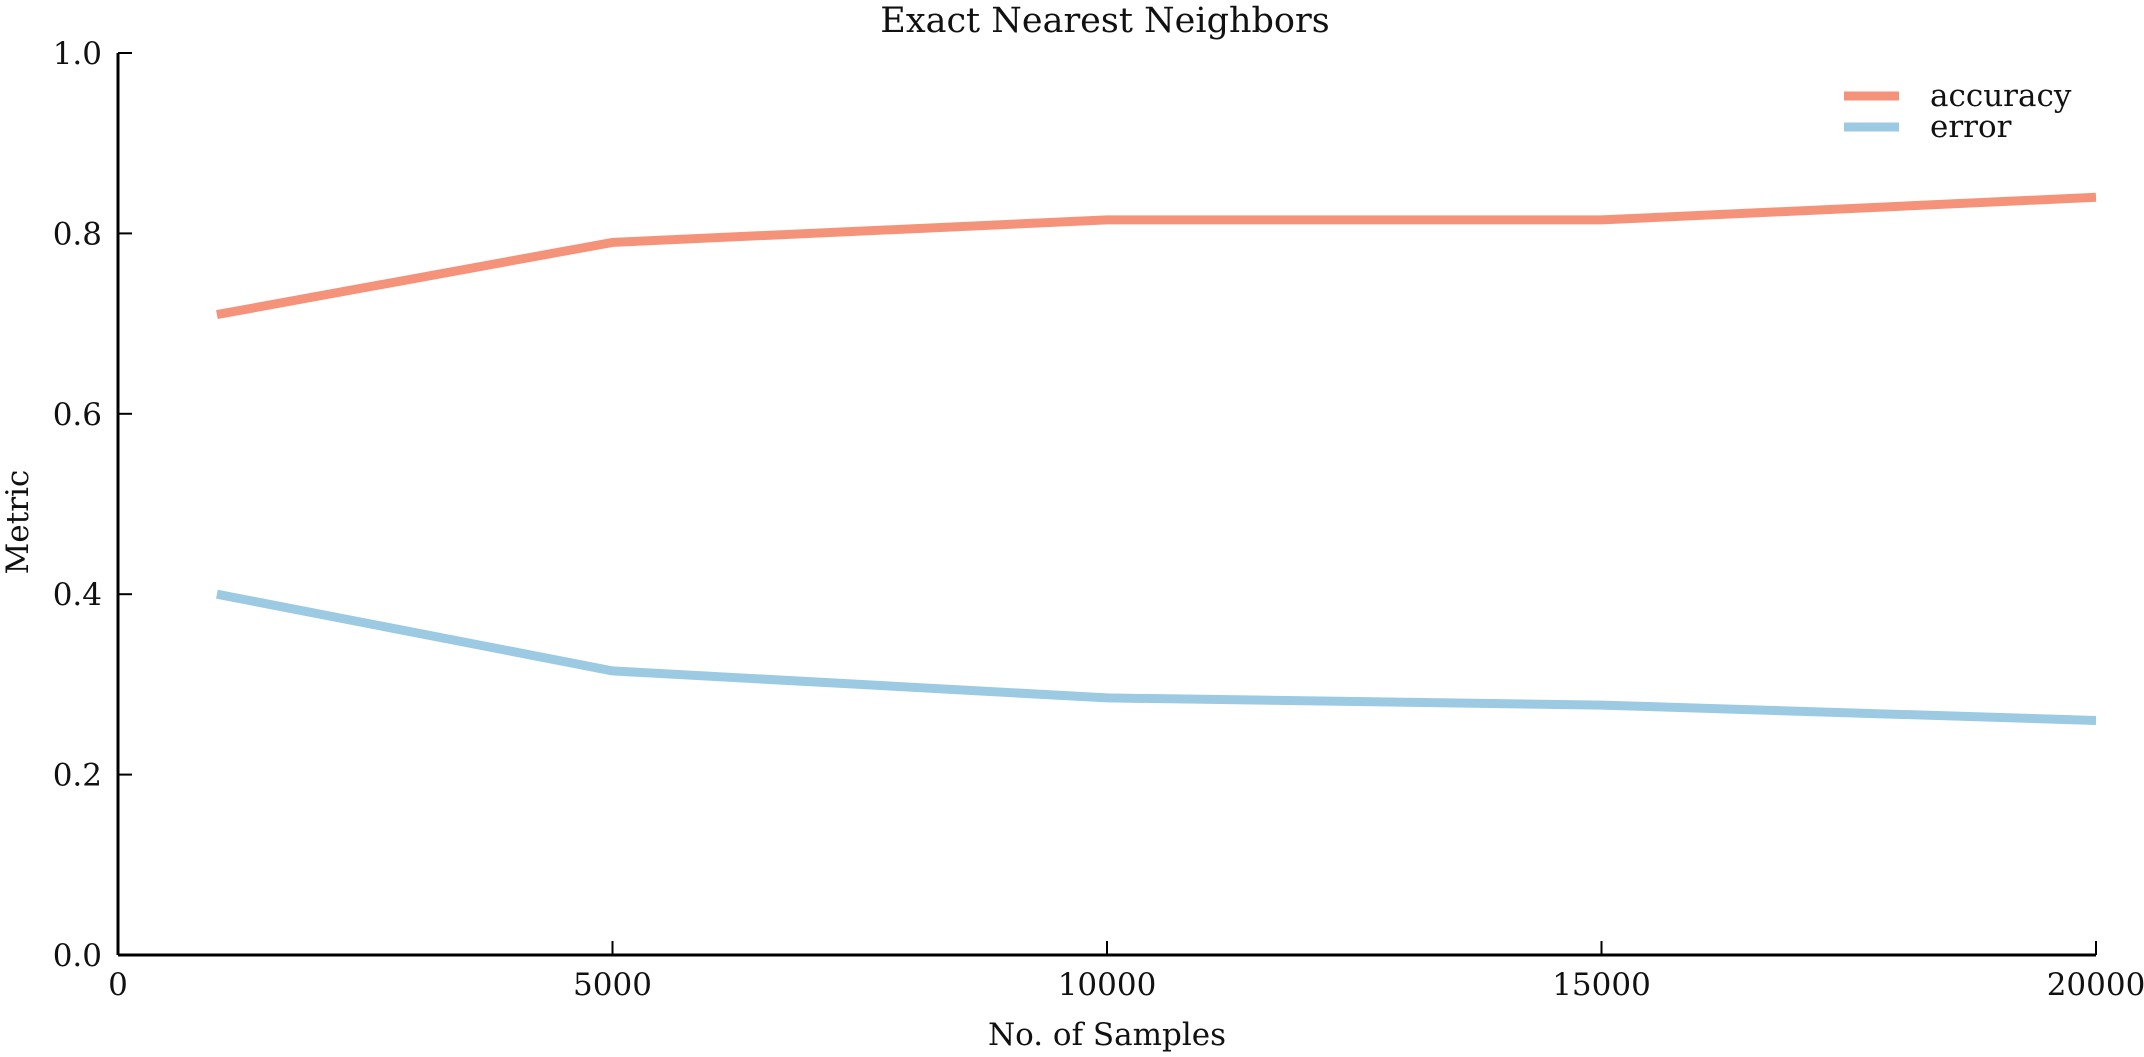  Describe the element at coordinates (1104, 21) in the screenshot. I see `chart-title: Exact Nearest Neighbors` at that location.